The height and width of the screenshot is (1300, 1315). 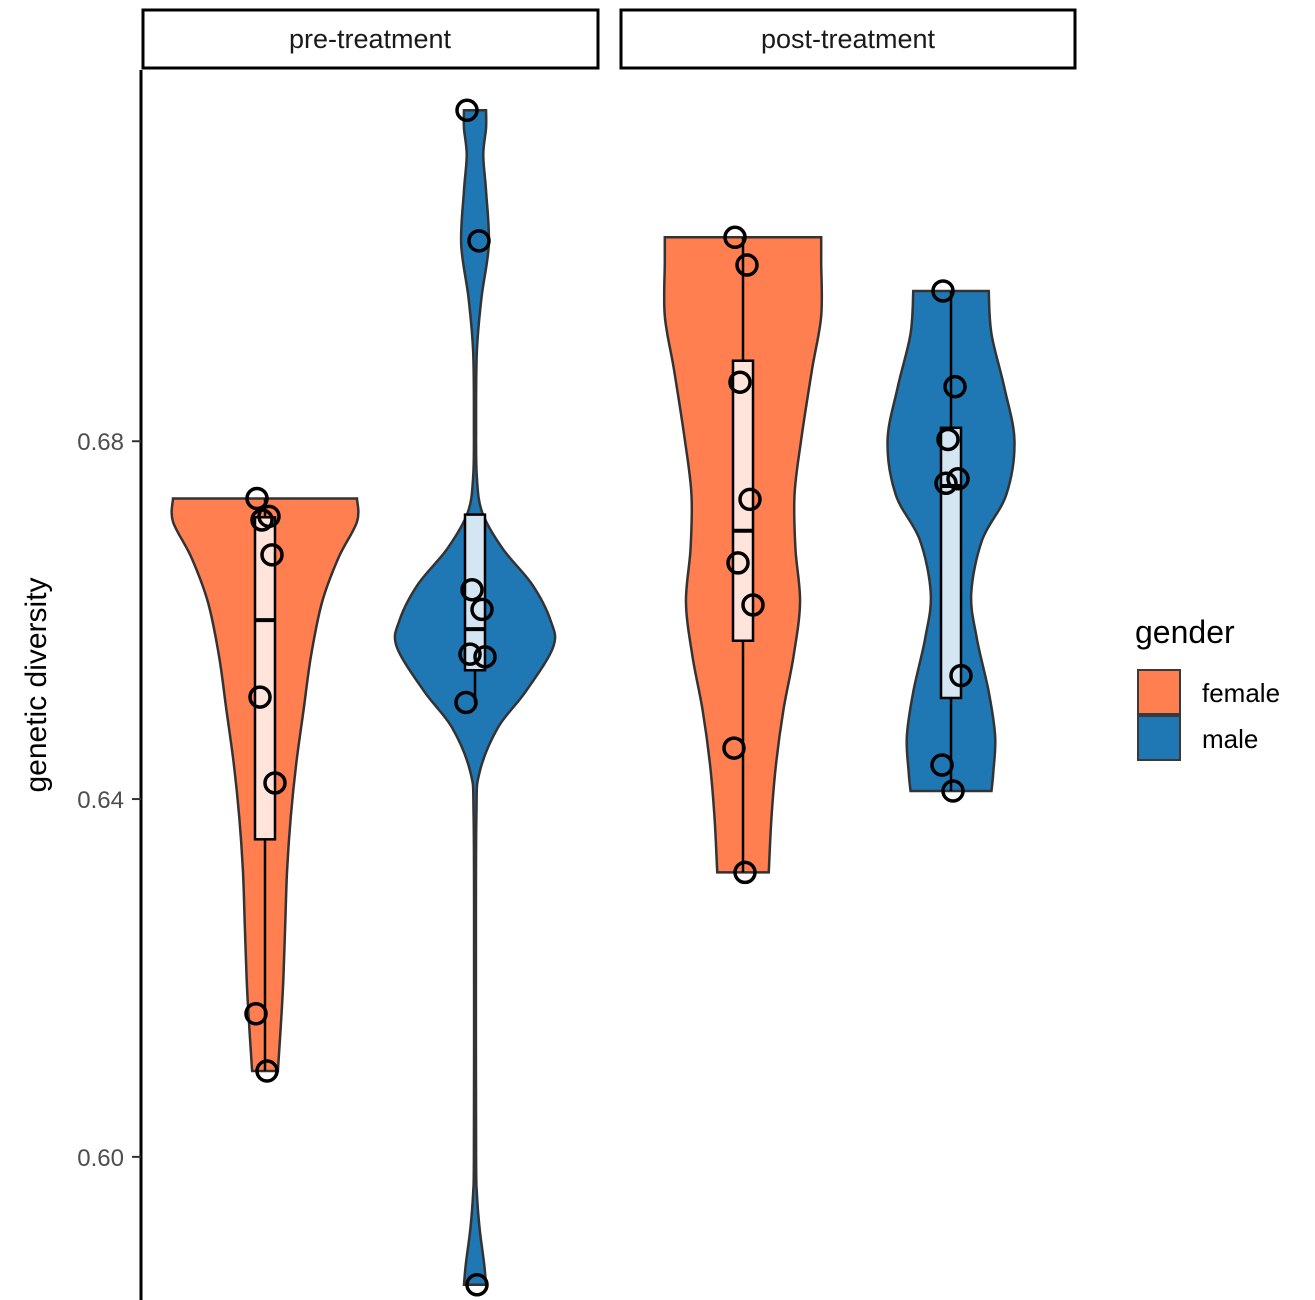 What do you see at coordinates (100, 1158) in the screenshot?
I see `y-tick-label: 0.60` at bounding box center [100, 1158].